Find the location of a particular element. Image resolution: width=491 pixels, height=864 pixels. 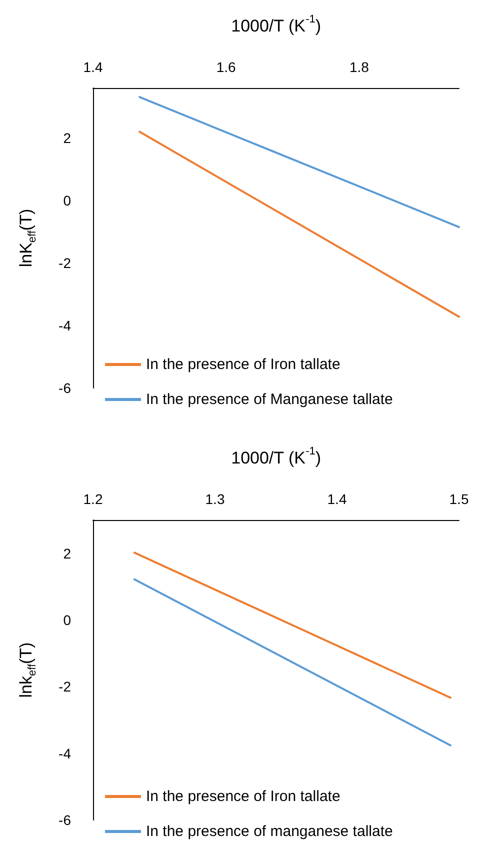

x-tick-label: 1.5 is located at coordinates (459, 499).